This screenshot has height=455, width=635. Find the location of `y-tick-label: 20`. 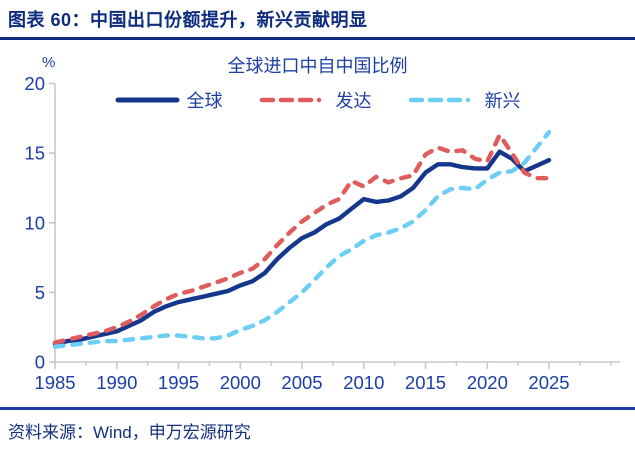

y-tick-label: 20 is located at coordinates (34, 83).